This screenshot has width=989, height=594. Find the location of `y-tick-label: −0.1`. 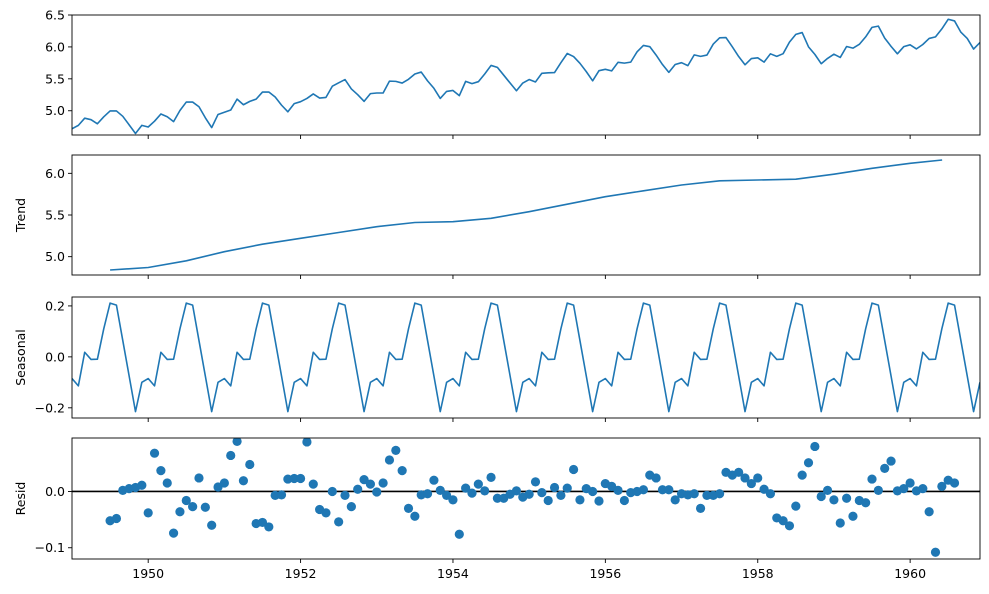

y-tick-label: −0.1 is located at coordinates (50, 547).